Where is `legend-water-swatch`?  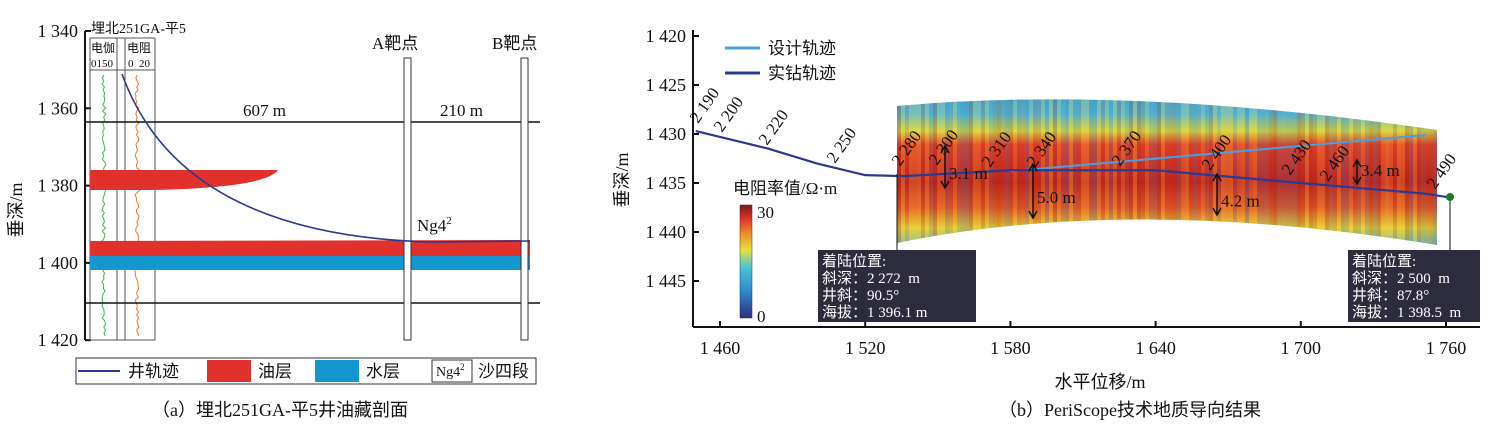 legend-water-swatch is located at coordinates (337, 371).